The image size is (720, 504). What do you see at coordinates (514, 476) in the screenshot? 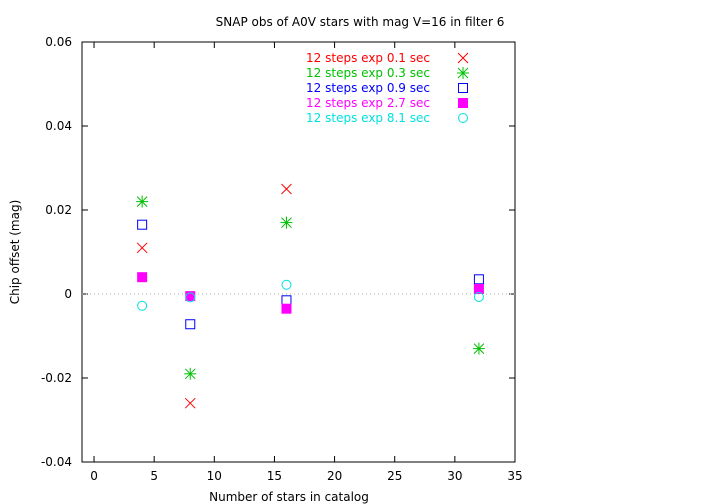
I see `x-tick-label: 35` at bounding box center [514, 476].